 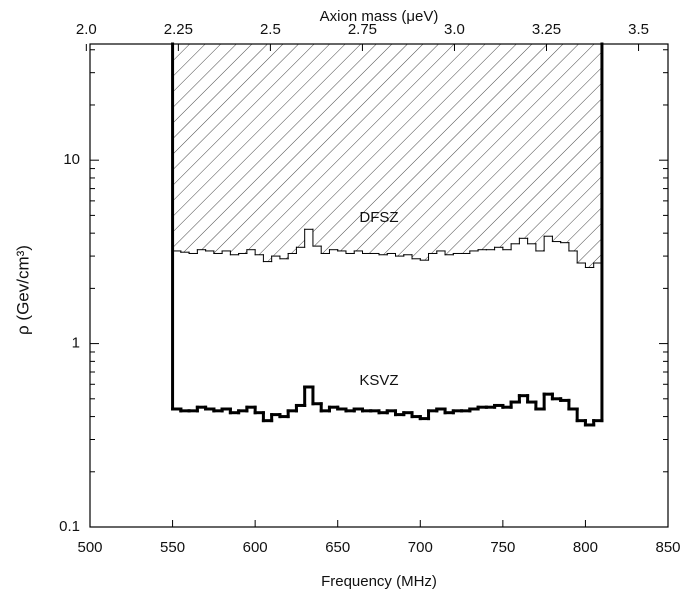 I want to click on x2-tick-label: 3.0, so click(x=454, y=29).